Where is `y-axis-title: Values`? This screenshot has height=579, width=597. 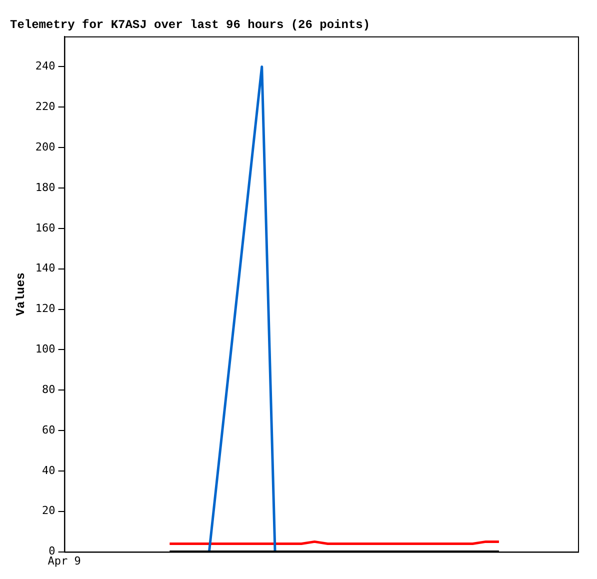
y-axis-title: Values is located at coordinates (21, 294).